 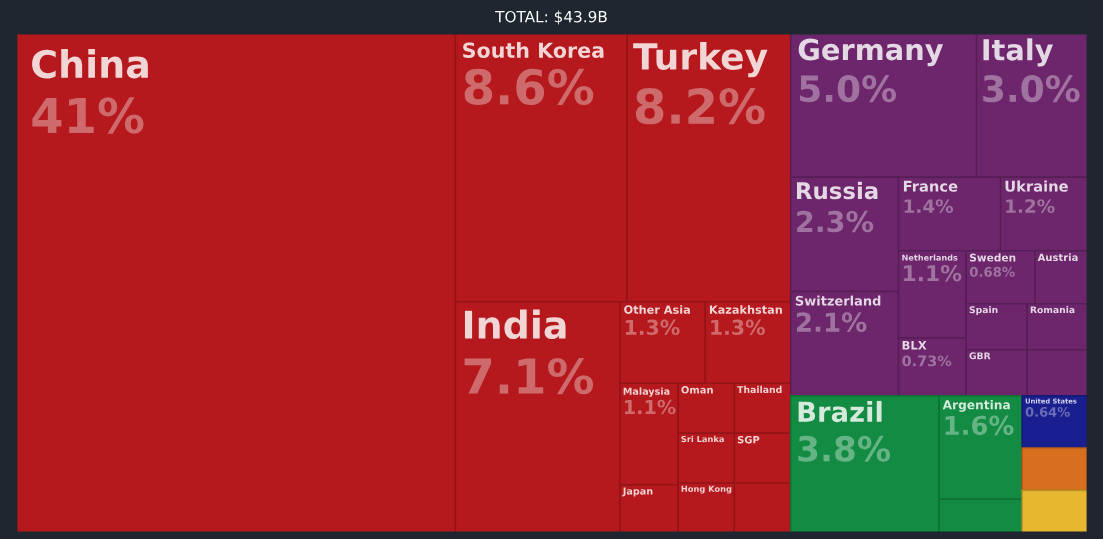 What do you see at coordinates (657, 309) in the screenshot?
I see `category-label: Other Asia` at bounding box center [657, 309].